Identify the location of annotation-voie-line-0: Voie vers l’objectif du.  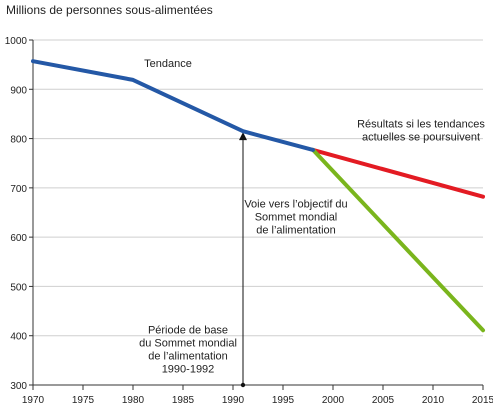
(295, 205).